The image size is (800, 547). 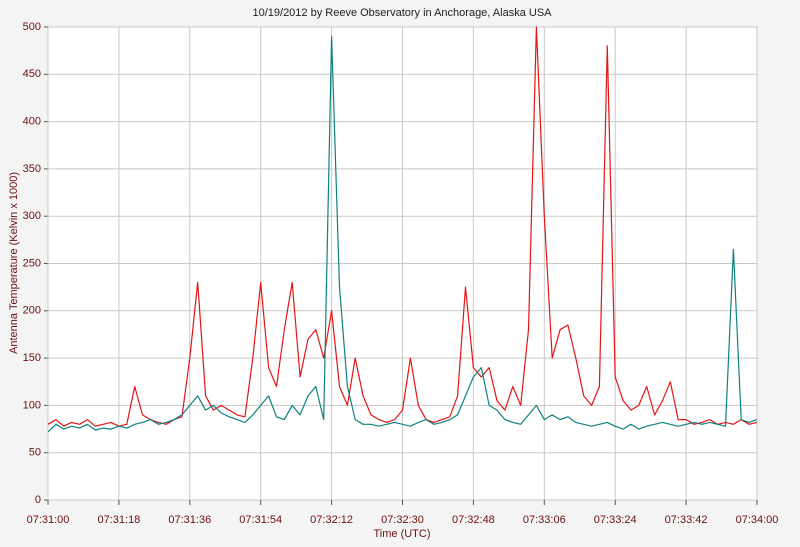 I want to click on y-tick-label: 350, so click(x=32, y=169).